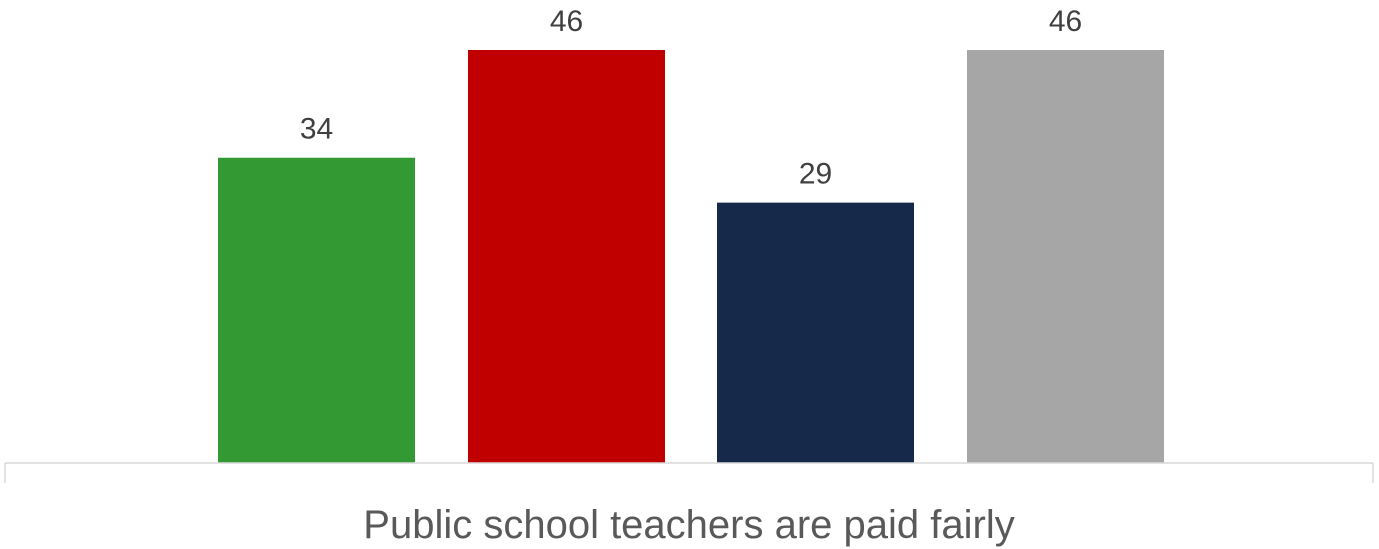 Image resolution: width=1379 pixels, height=549 pixels. Describe the element at coordinates (316, 129) in the screenshot. I see `data-label-1: 34` at that location.